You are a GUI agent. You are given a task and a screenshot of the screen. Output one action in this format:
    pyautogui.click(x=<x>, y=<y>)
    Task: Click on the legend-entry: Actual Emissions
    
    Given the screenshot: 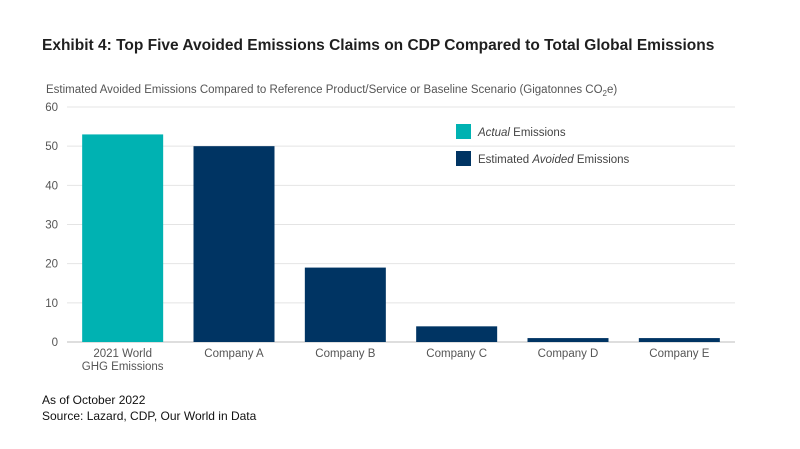 What is the action you would take?
    pyautogui.click(x=521, y=133)
    